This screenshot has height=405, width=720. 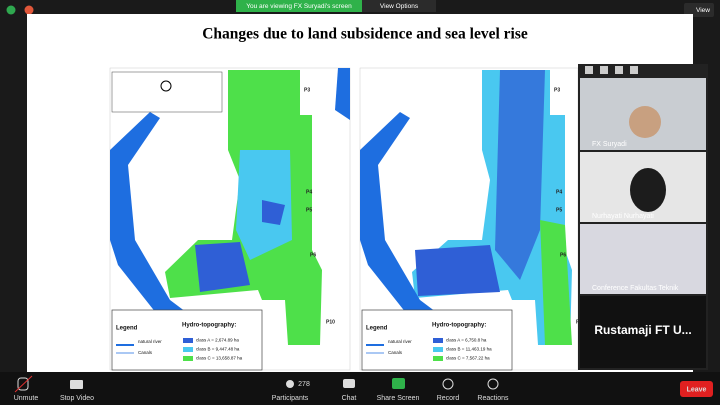 What do you see at coordinates (29, 10) in the screenshot?
I see `record-indicator` at bounding box center [29, 10].